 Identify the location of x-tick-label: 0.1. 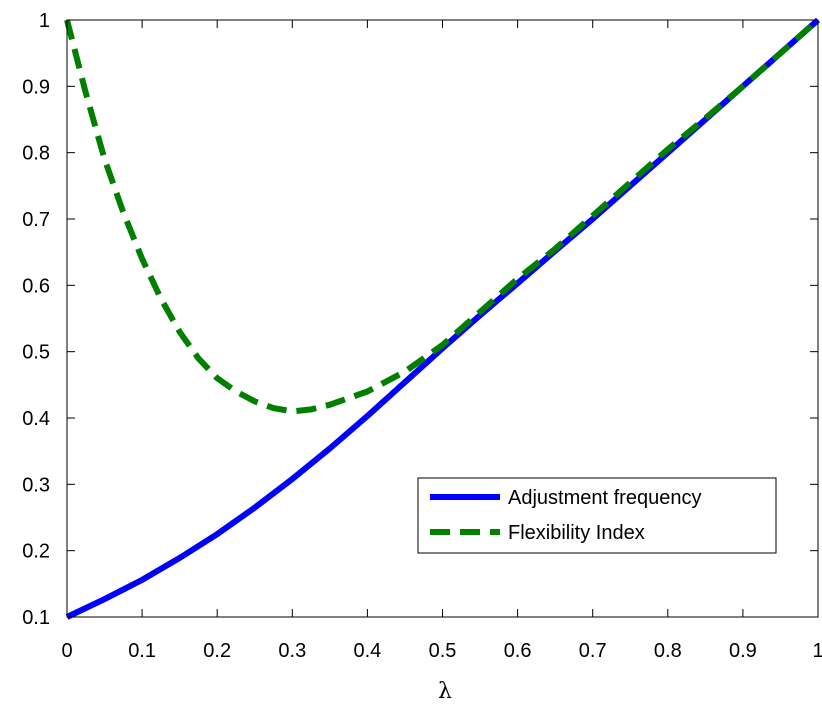
(142, 651).